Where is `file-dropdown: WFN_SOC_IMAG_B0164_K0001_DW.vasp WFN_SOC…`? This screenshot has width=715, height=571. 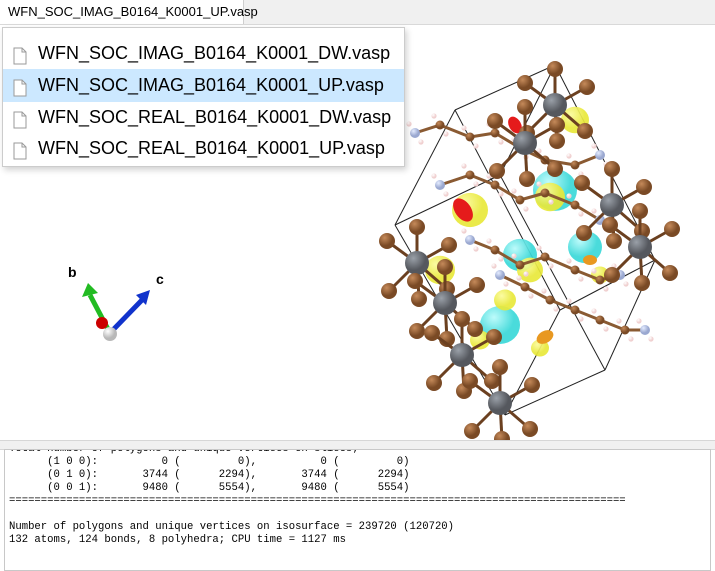
file-dropdown: WFN_SOC_IMAG_B0164_K0001_DW.vasp WFN_SOC… is located at coordinates (203, 97).